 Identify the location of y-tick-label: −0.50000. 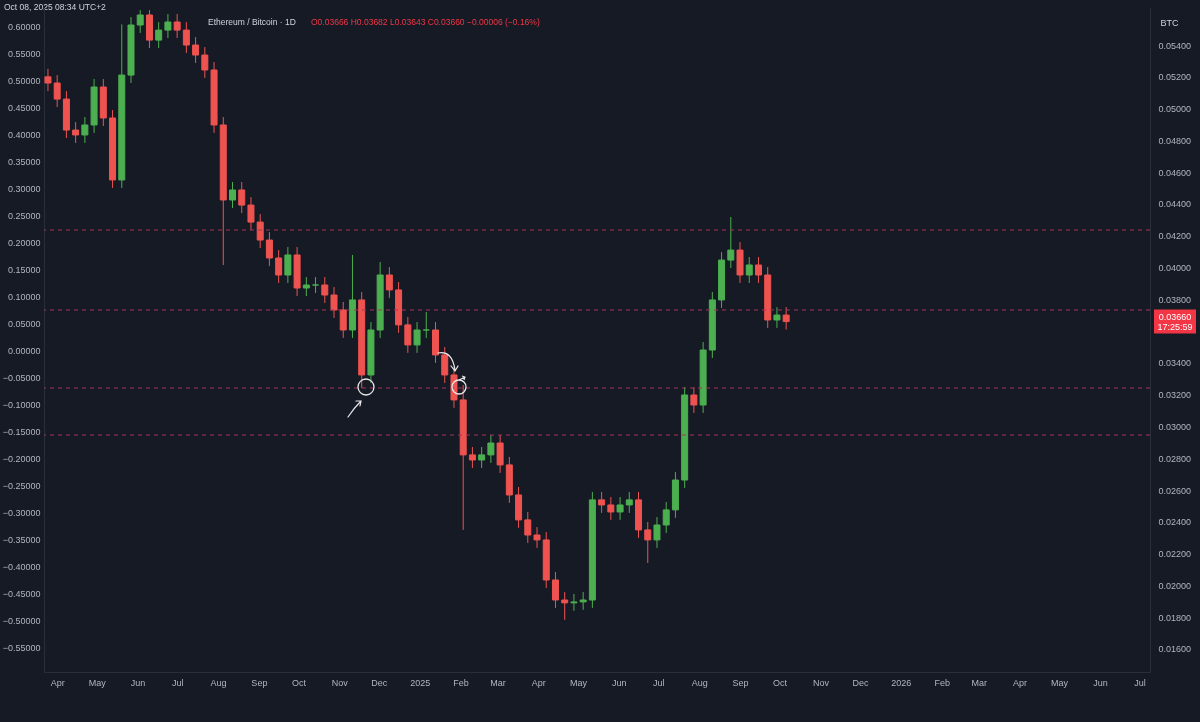
(21, 621).